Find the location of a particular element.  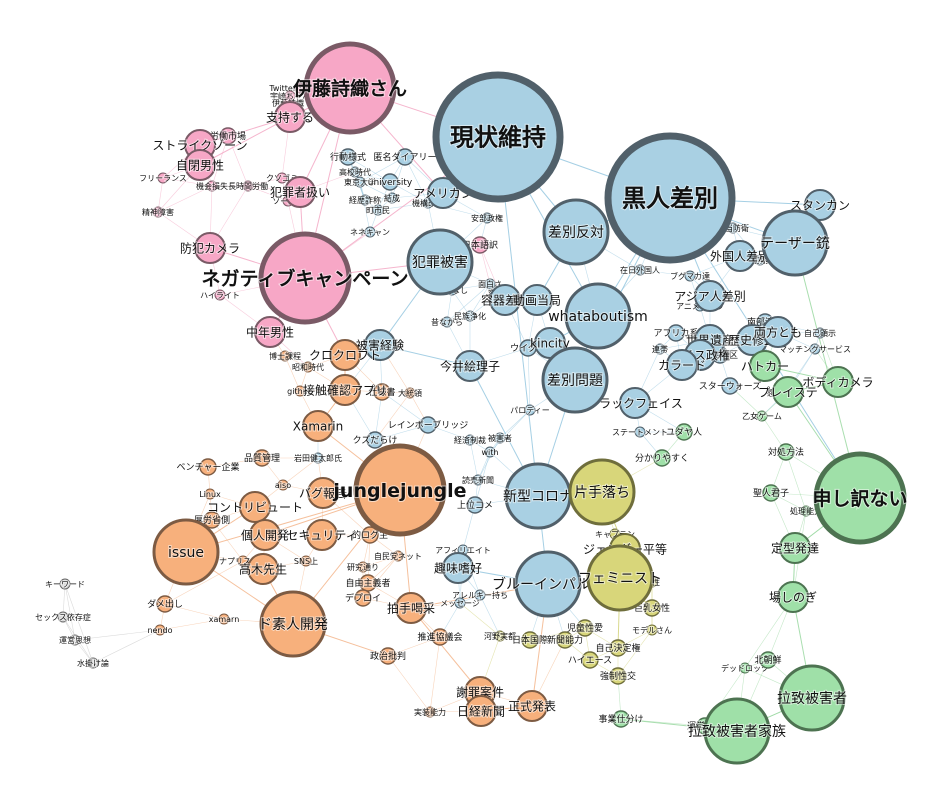

node-africa: アフリカ系 is located at coordinates (676, 333).